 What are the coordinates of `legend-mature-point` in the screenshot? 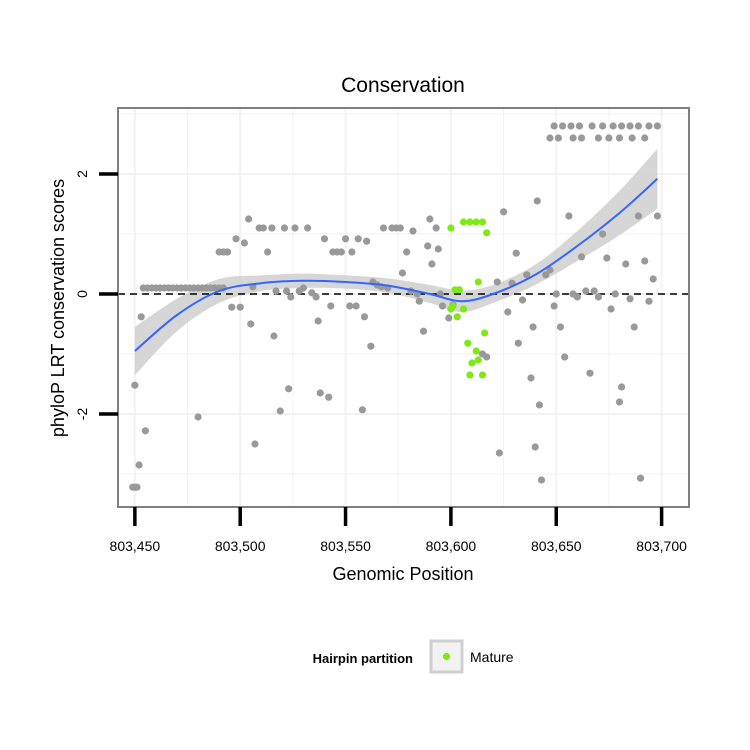 It's located at (446, 656).